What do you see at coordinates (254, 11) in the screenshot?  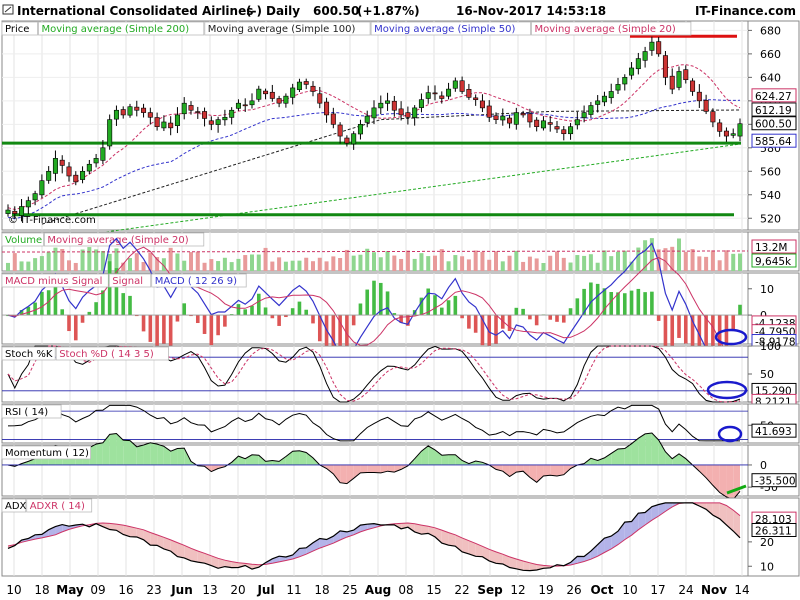 I see `symbol-state: (-)` at bounding box center [254, 11].